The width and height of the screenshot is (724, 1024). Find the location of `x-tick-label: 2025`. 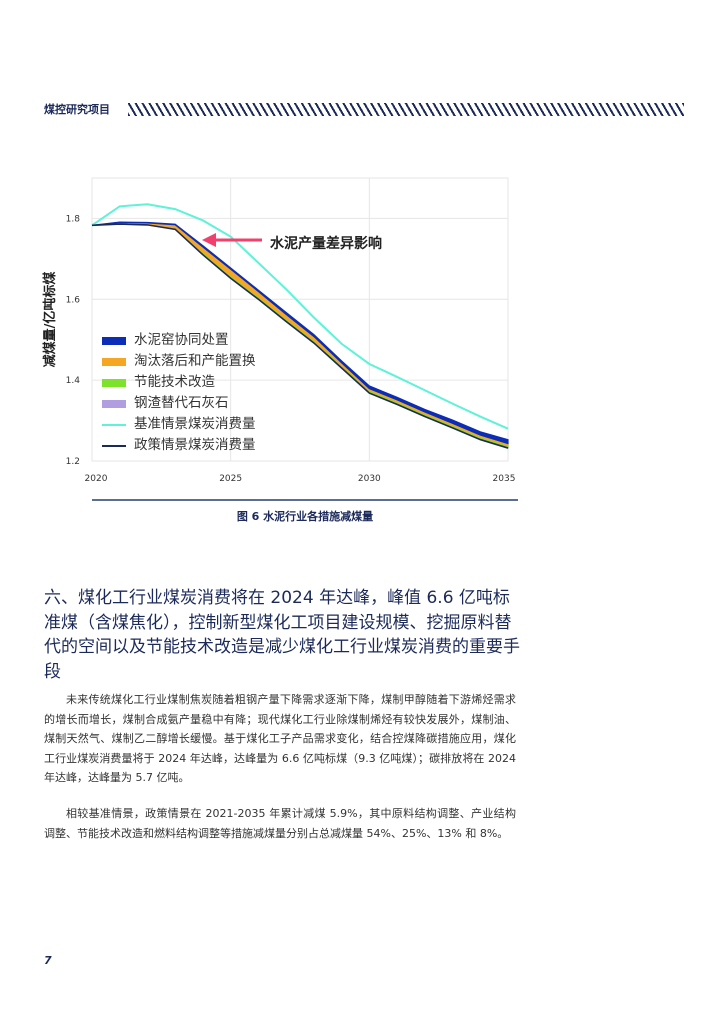

x-tick-label: 2025 is located at coordinates (230, 479).